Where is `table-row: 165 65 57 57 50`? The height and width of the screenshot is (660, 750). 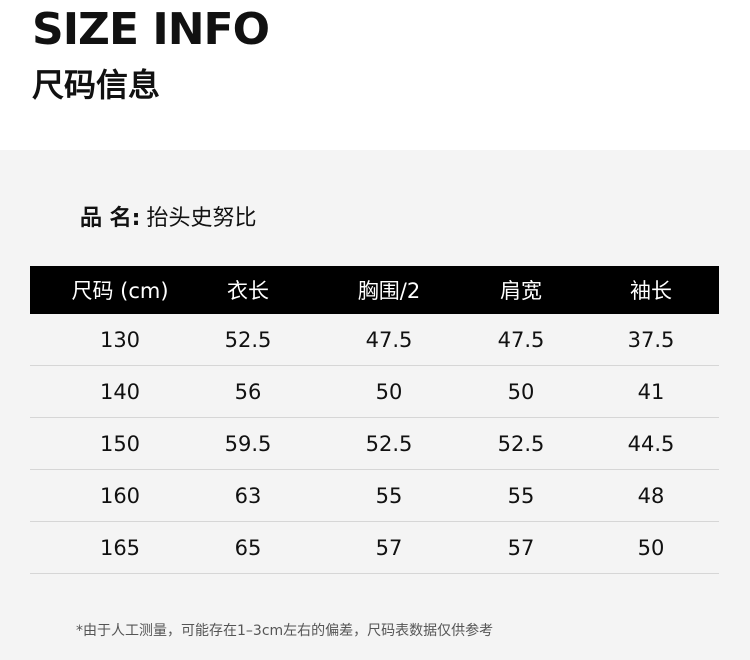 table-row: 165 65 57 57 50 is located at coordinates (374, 548).